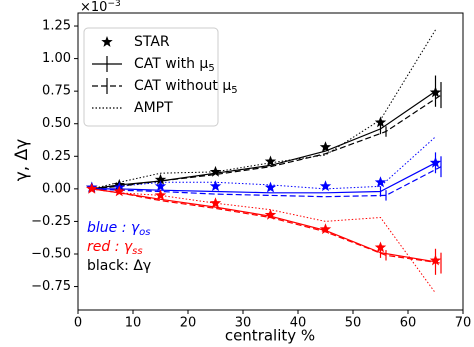  Describe the element at coordinates (137, 251) in the screenshot. I see `annotation-subscript: ss` at that location.